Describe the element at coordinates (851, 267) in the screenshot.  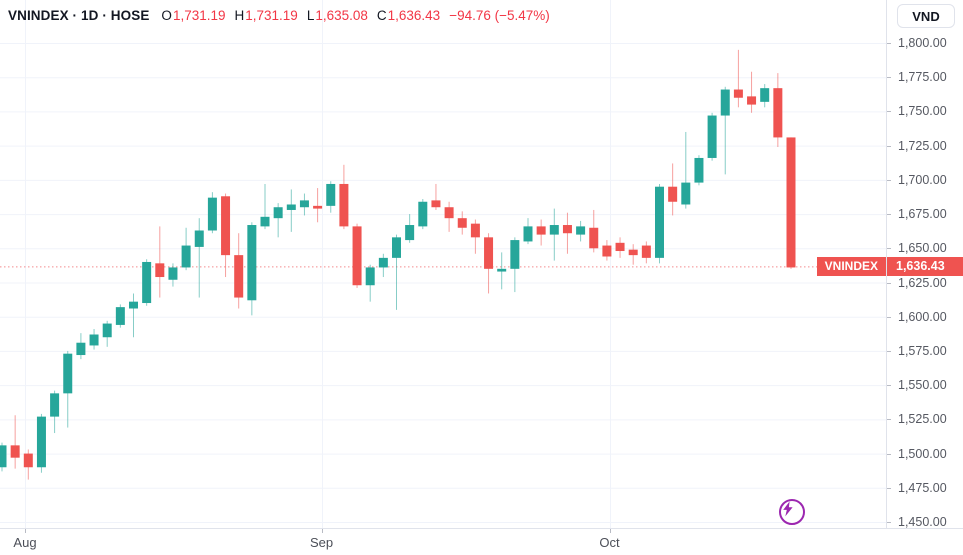
I see `price-line-symbol-tag: VNINDEX` at that location.